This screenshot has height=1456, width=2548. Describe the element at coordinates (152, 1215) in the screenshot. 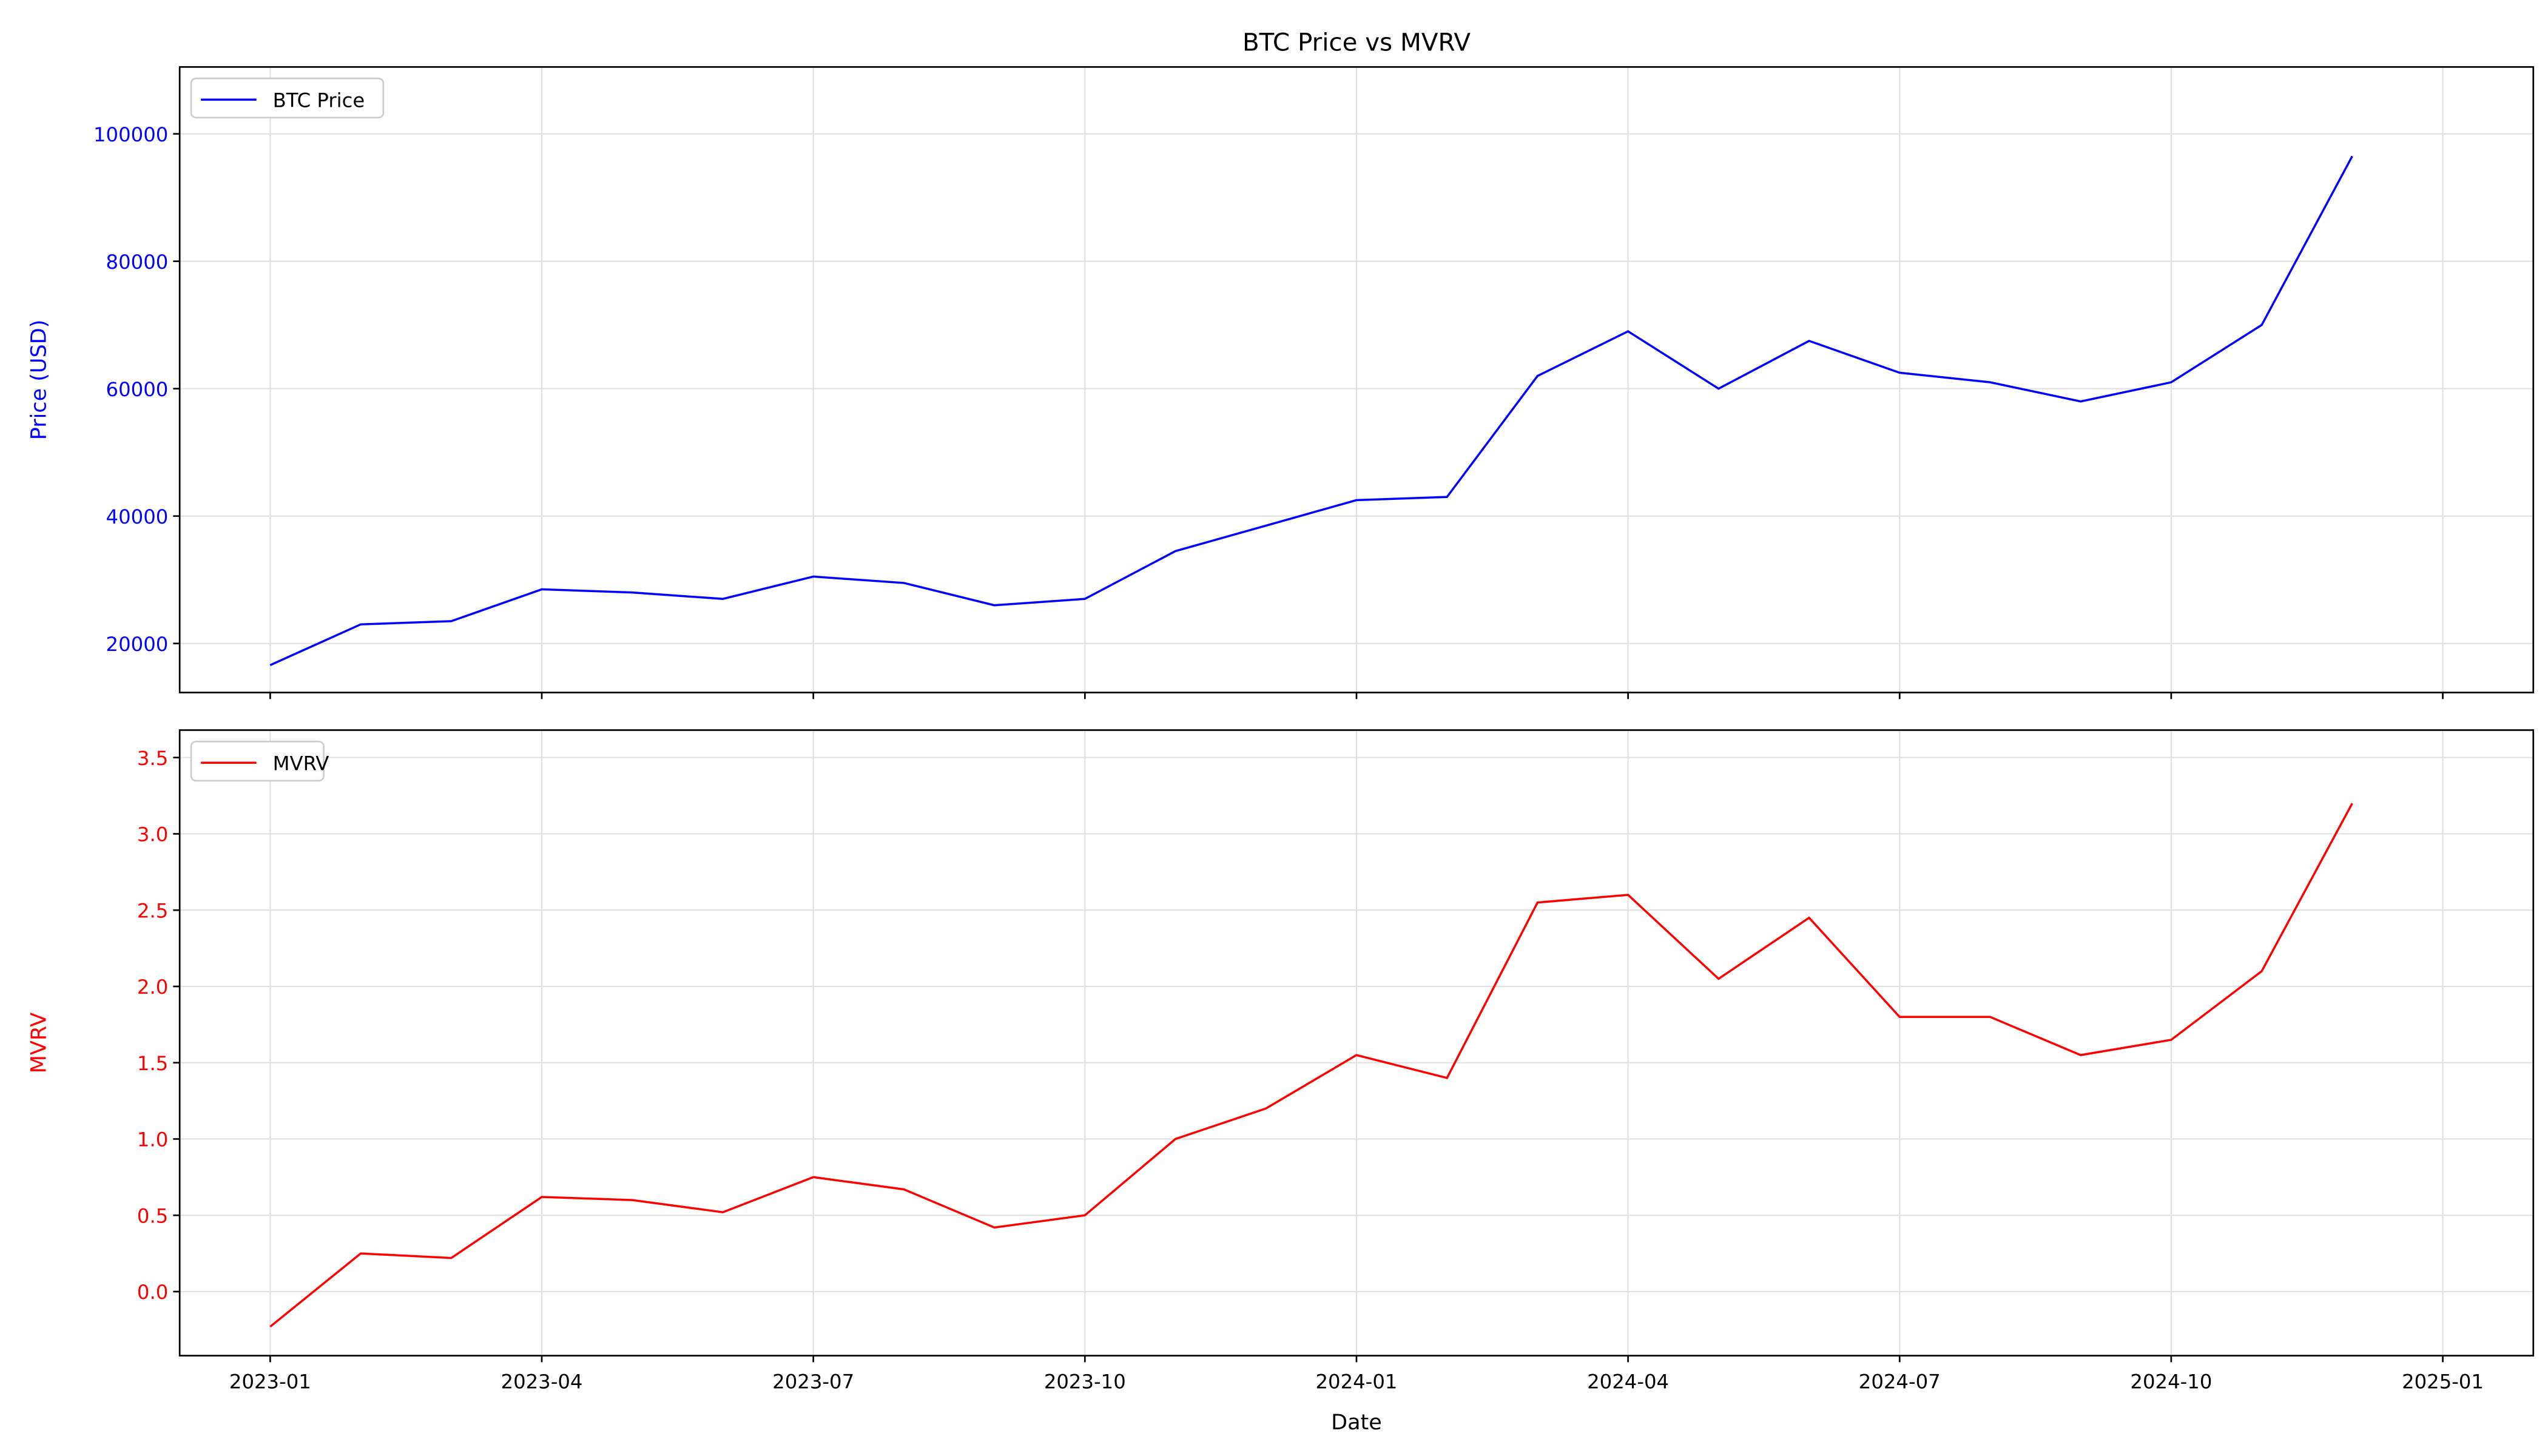

I see `y-tick-label: 0.5` at that location.